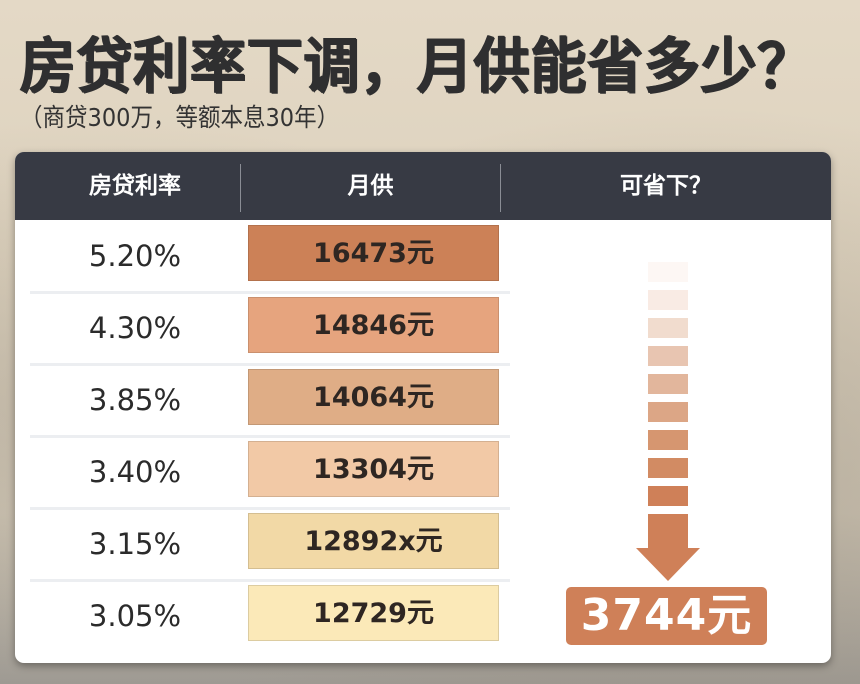  I want to click on rate-cell: 3.15%, so click(135, 544).